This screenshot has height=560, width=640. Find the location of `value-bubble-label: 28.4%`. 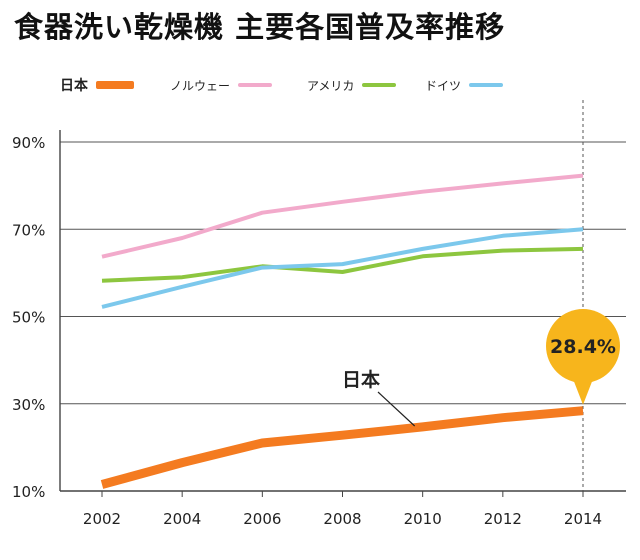

value-bubble-label: 28.4% is located at coordinates (583, 347).